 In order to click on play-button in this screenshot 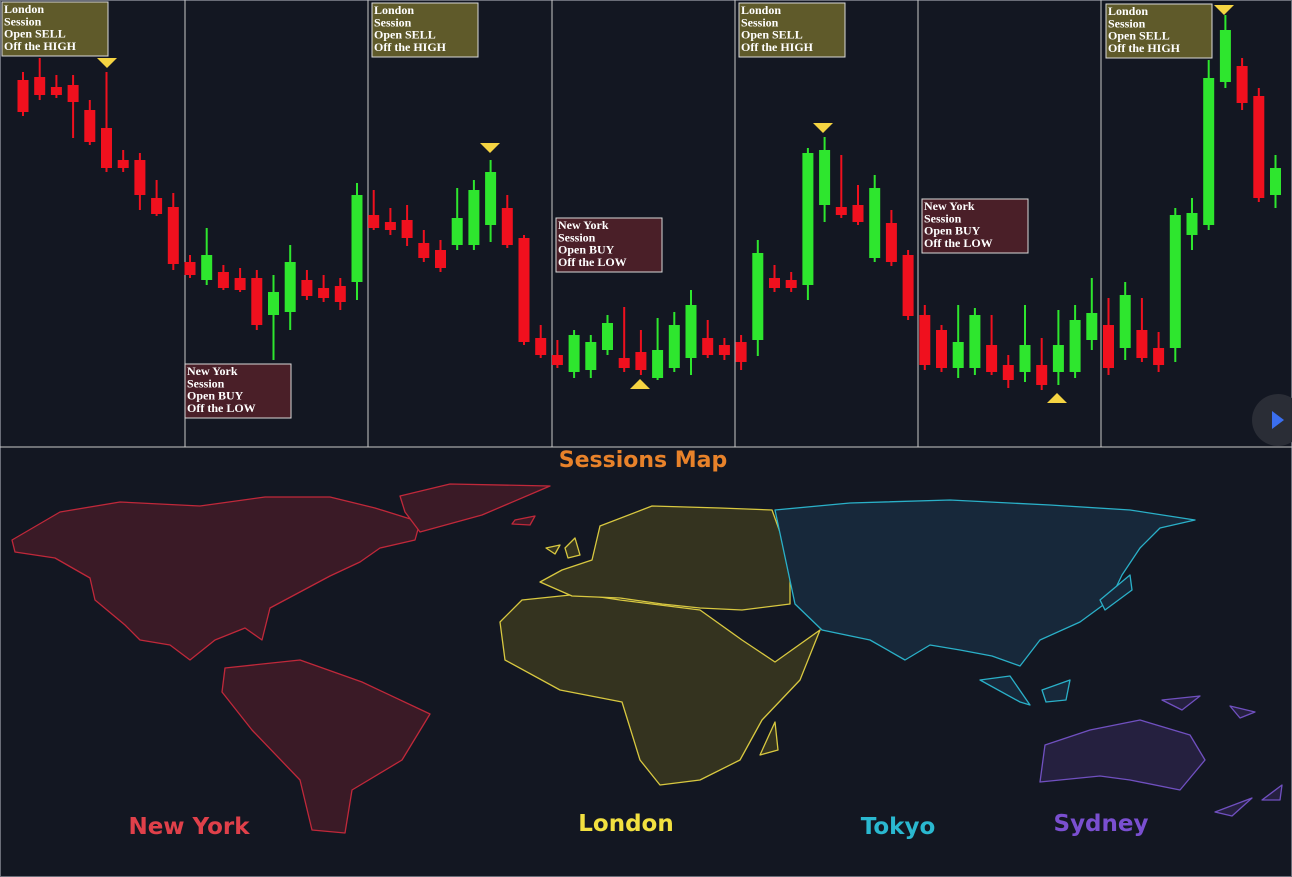, I will do `click(1272, 420)`.